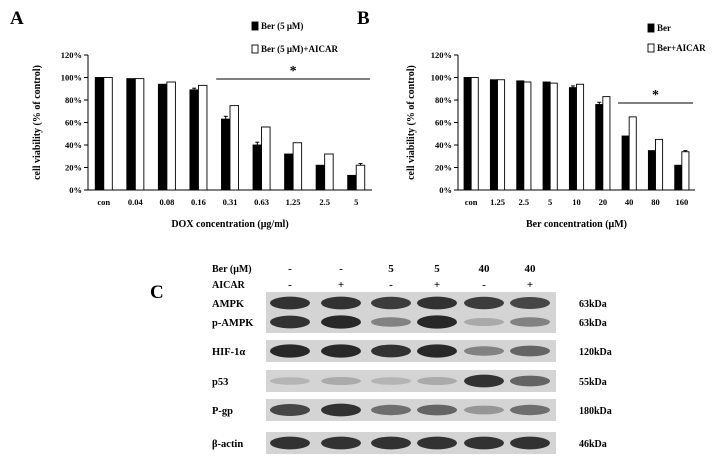 The image size is (727, 460). Describe the element at coordinates (166, 202) in the screenshot. I see `x-tick-label: 0.08` at that location.